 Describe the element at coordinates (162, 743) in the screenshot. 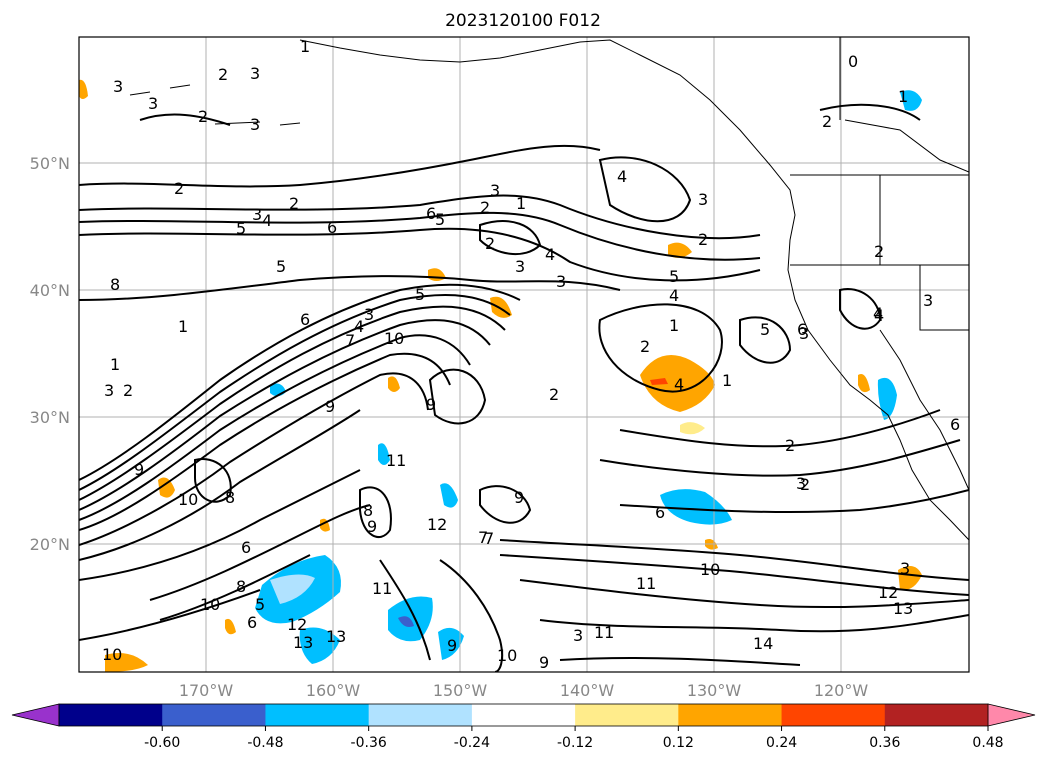

I see `colorbar-tick-label: -0.60` at that location.